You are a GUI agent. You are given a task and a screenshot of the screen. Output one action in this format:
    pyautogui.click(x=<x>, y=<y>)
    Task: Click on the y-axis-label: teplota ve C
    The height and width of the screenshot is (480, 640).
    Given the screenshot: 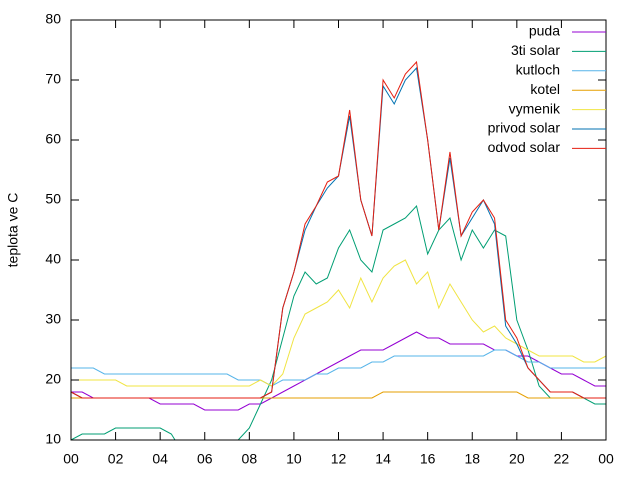 What is the action you would take?
    pyautogui.click(x=13, y=230)
    